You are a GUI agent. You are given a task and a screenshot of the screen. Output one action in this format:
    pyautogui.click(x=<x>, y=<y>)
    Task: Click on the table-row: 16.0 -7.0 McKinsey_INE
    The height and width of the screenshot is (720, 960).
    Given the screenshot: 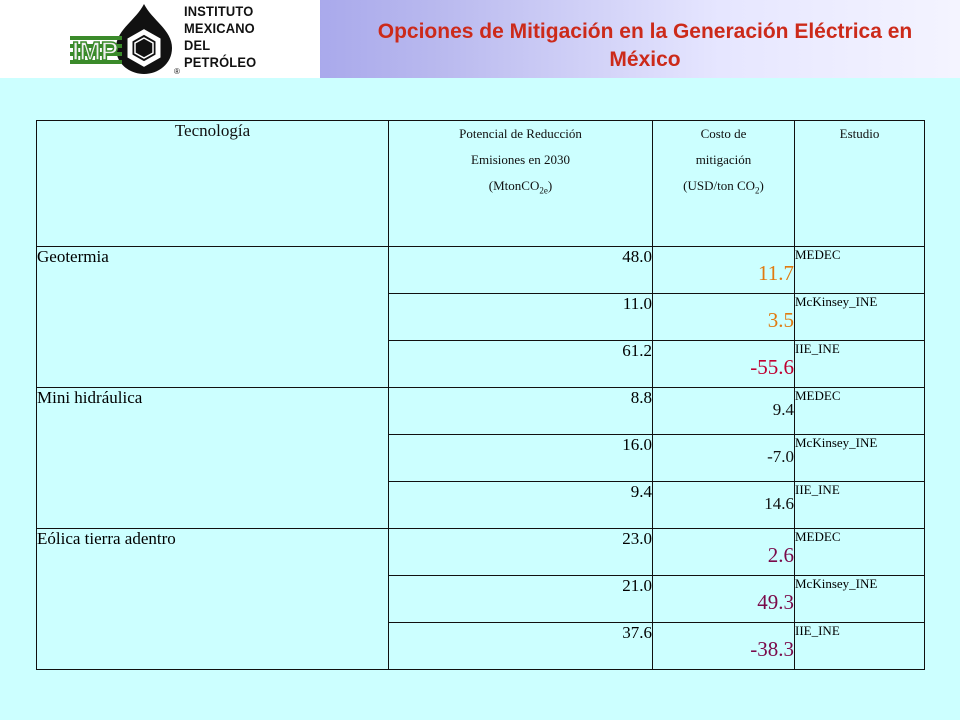 What is the action you would take?
    pyautogui.click(x=481, y=458)
    